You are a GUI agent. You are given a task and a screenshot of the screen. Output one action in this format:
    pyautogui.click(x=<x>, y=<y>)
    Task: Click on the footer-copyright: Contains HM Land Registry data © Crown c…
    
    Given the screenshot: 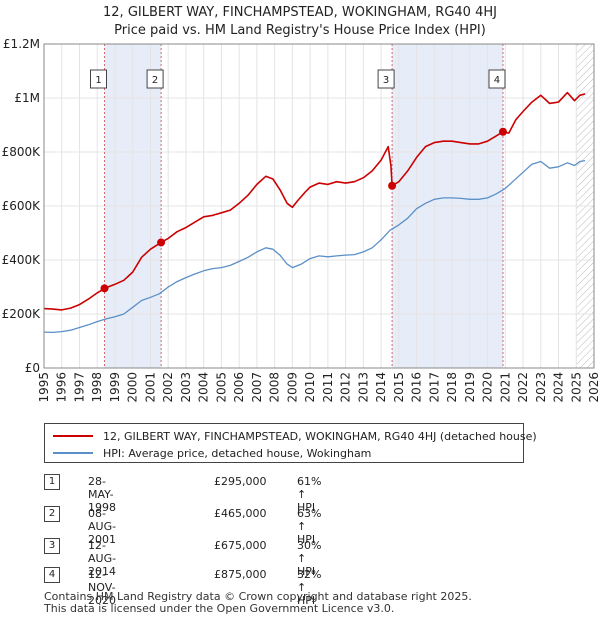 What is the action you would take?
    pyautogui.click(x=258, y=596)
    